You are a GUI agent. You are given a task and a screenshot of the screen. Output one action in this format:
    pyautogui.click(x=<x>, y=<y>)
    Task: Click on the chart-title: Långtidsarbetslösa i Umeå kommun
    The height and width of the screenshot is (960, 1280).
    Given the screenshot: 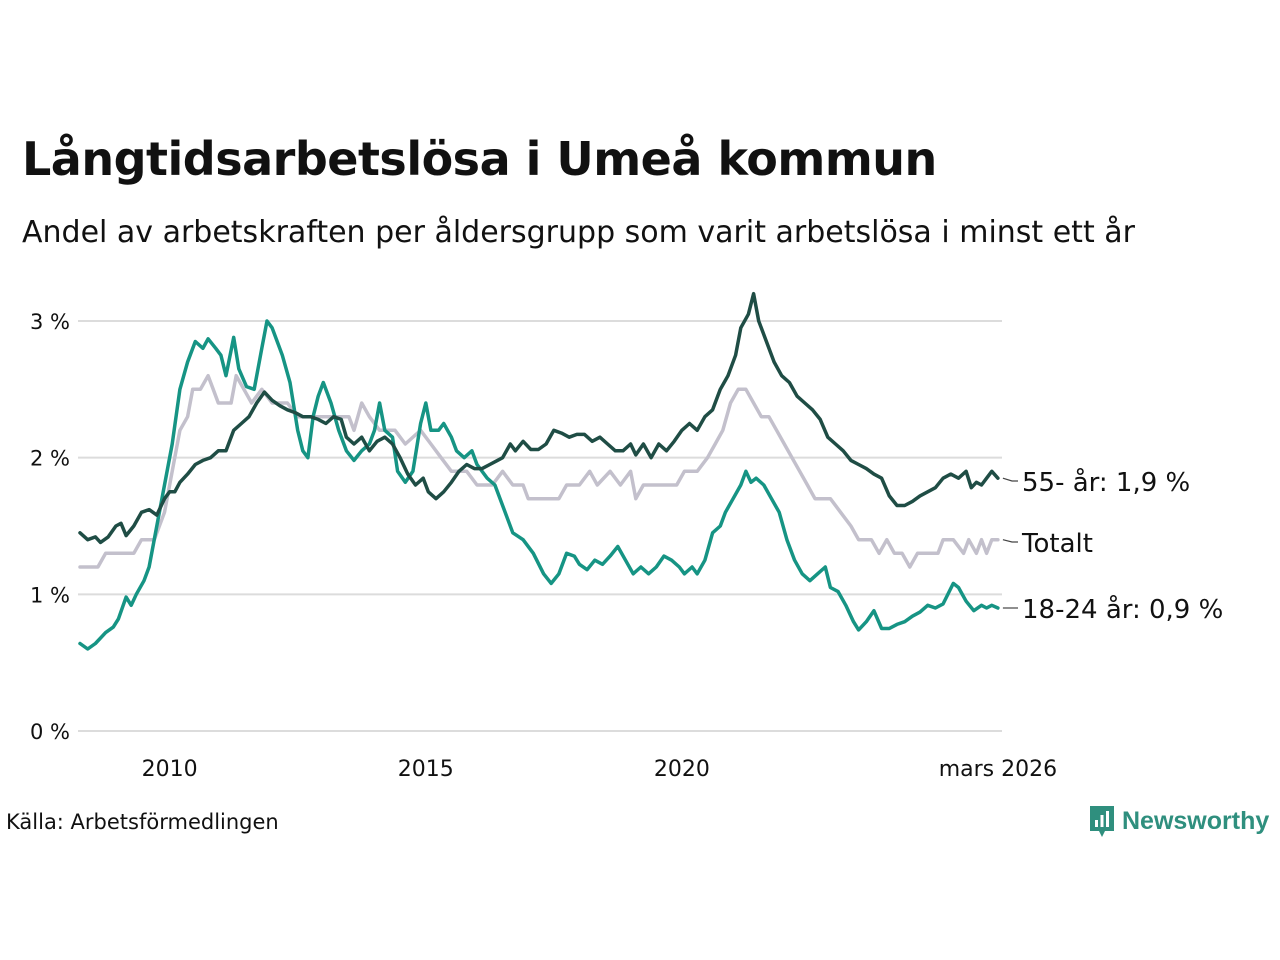 What is the action you would take?
    pyautogui.click(x=479, y=159)
    